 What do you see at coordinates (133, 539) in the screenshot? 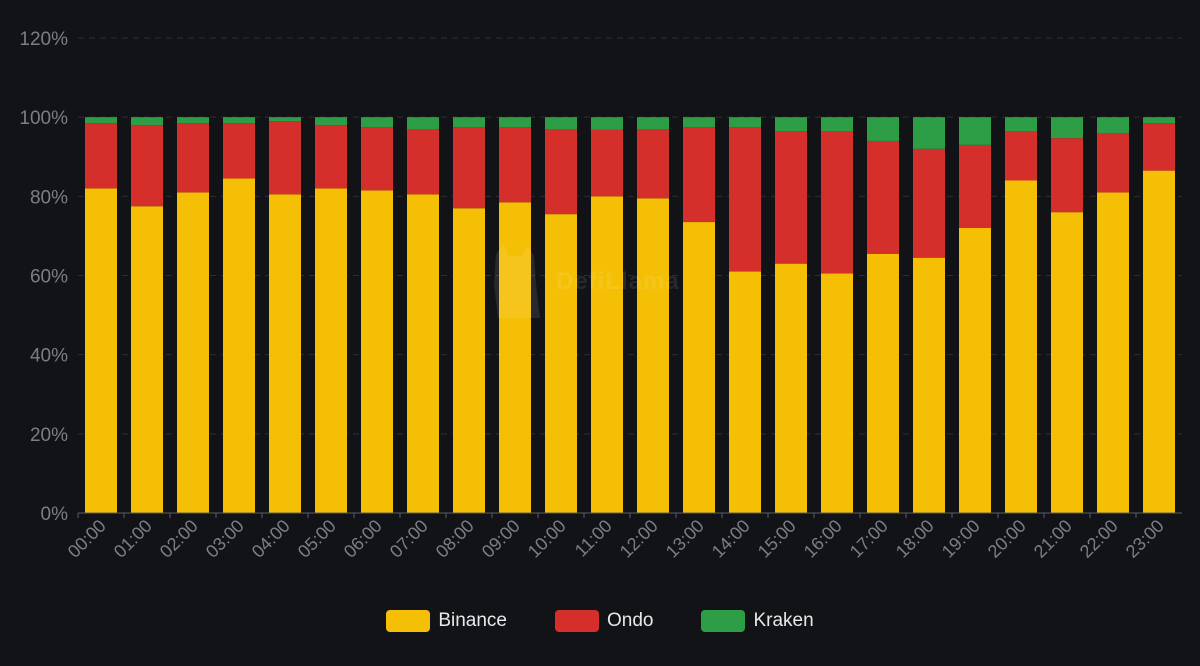
I see `x-tick-label: 01:00` at bounding box center [133, 539].